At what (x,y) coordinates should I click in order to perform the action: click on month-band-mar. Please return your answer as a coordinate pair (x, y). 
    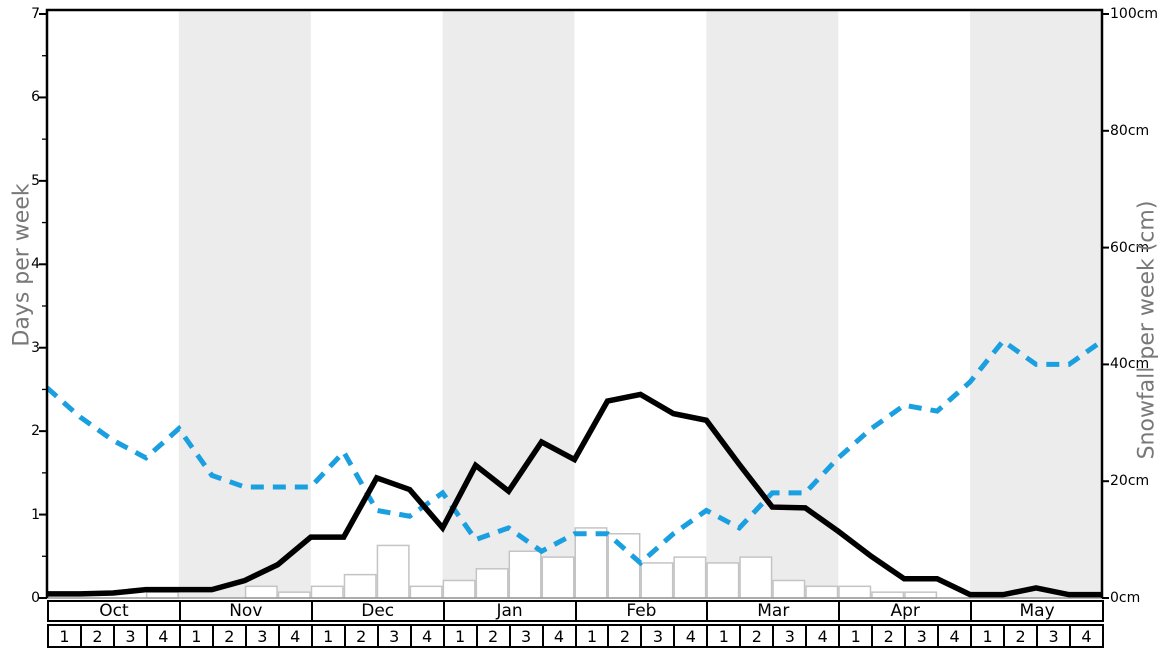
    Looking at the image, I should click on (772, 304).